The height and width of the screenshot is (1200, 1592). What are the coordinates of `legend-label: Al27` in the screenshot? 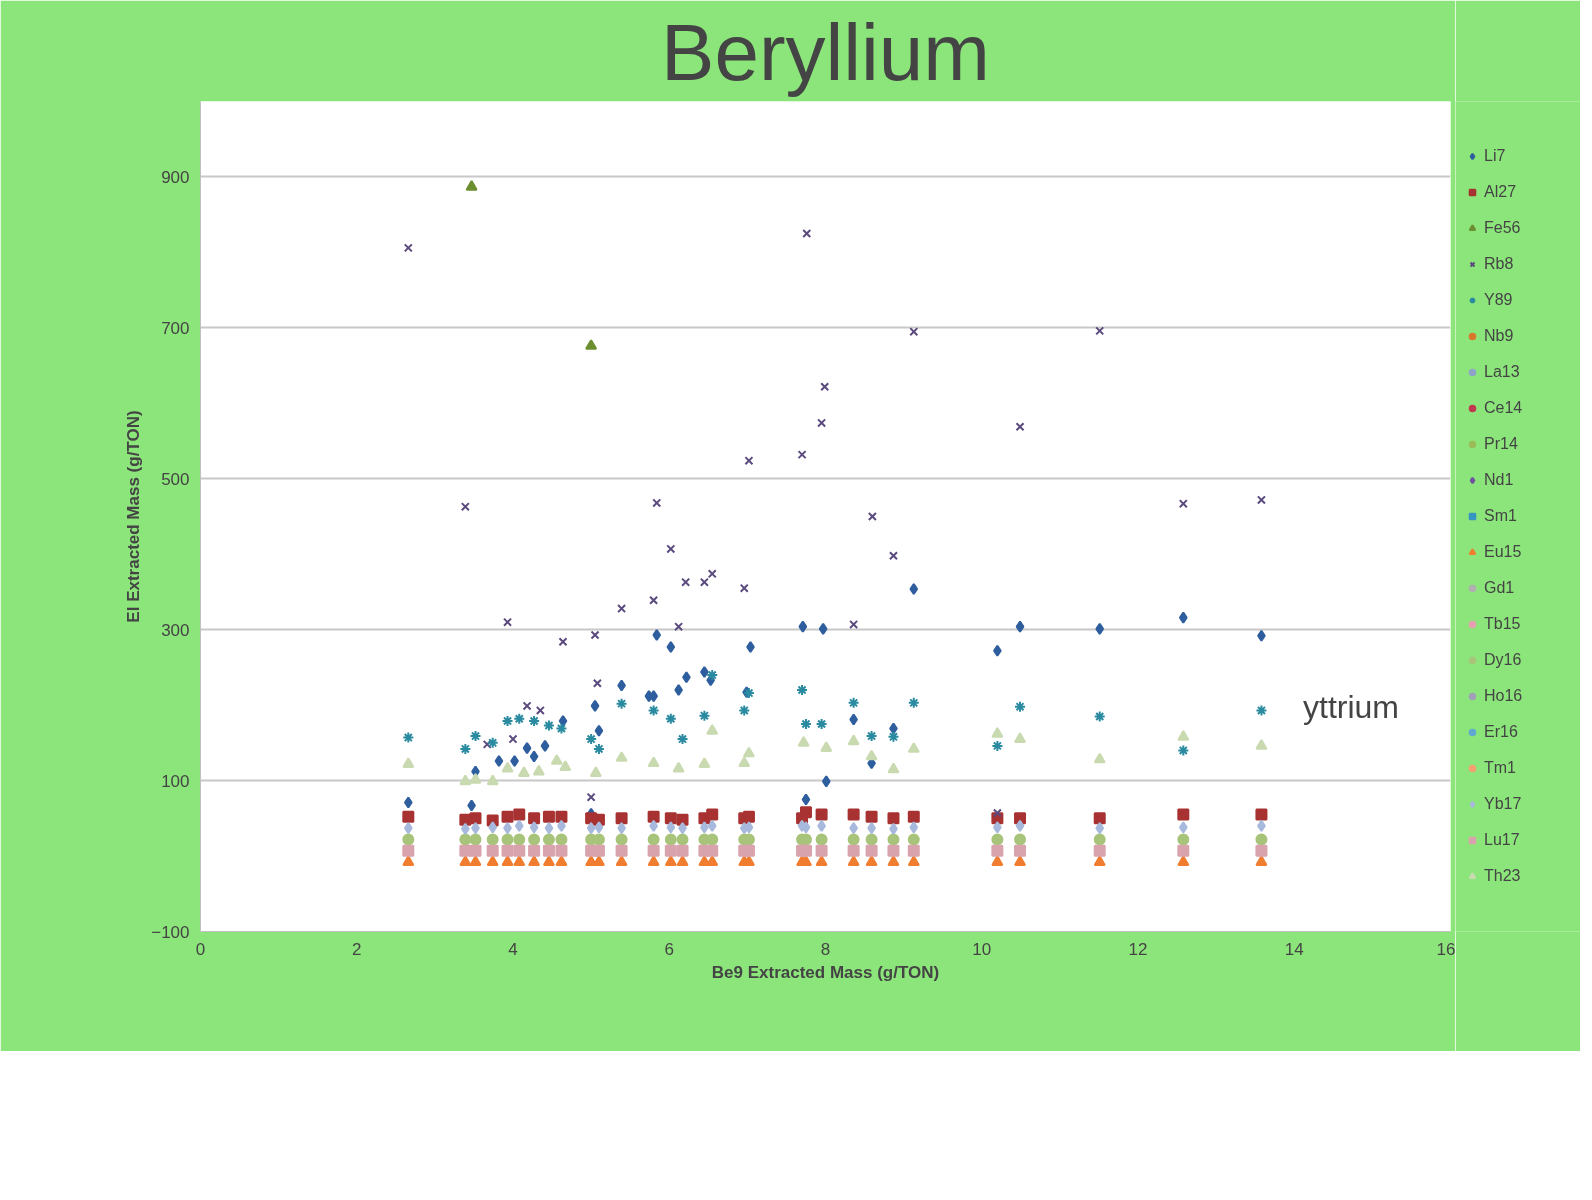 It's located at (1500, 192).